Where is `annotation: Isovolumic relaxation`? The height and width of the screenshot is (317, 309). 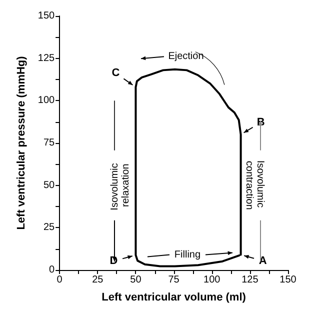 annotation: Isovolumic relaxation is located at coordinates (120, 185).